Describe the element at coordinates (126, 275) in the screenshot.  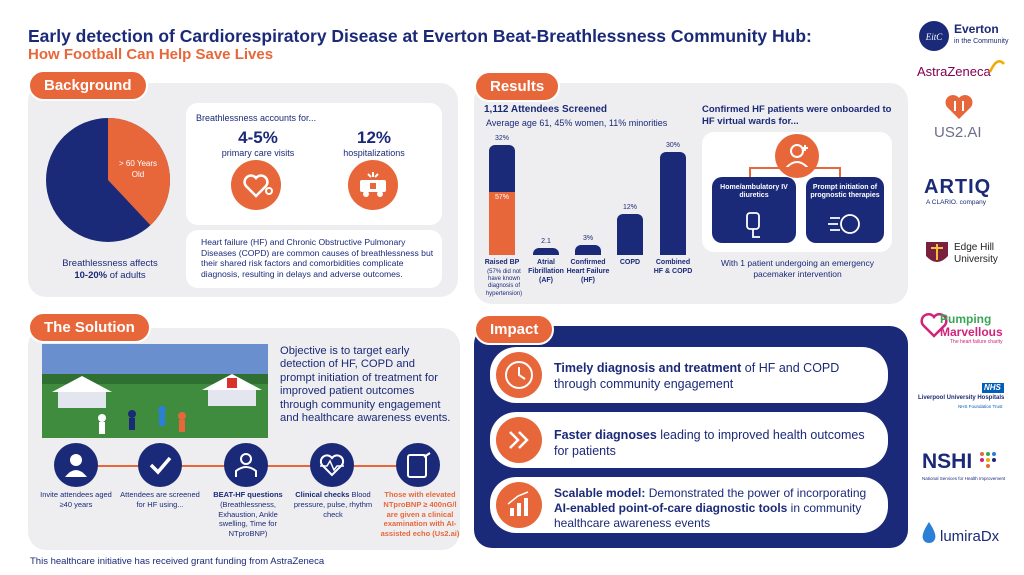
I see `affects-line3: of adults` at that location.